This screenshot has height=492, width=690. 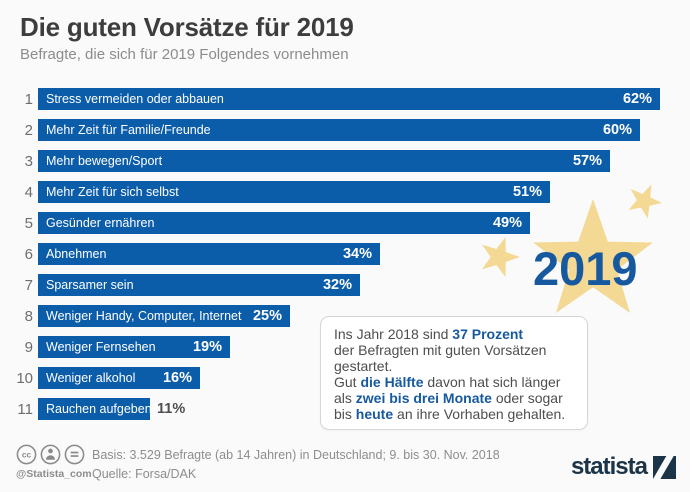 What do you see at coordinates (50, 454) in the screenshot?
I see `cc-by-icon` at bounding box center [50, 454].